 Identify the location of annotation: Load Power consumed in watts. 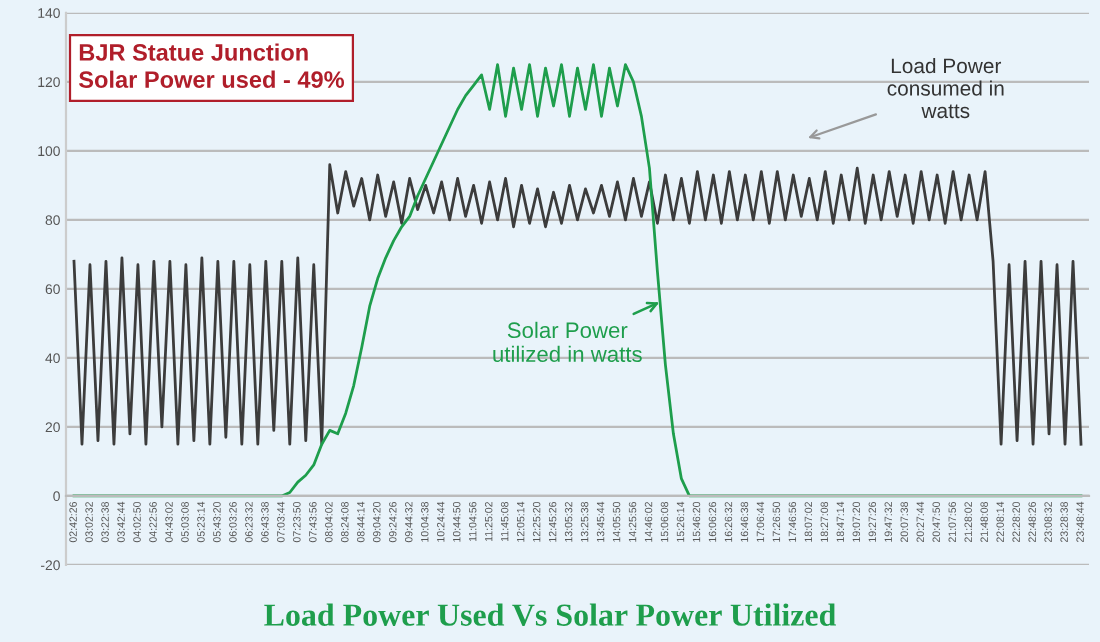
(945, 88).